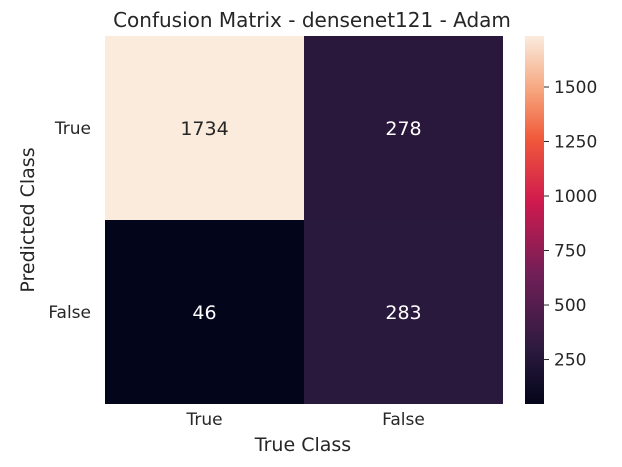 This screenshot has height=467, width=622. I want to click on colorbar-tick-label: 1250, so click(575, 143).